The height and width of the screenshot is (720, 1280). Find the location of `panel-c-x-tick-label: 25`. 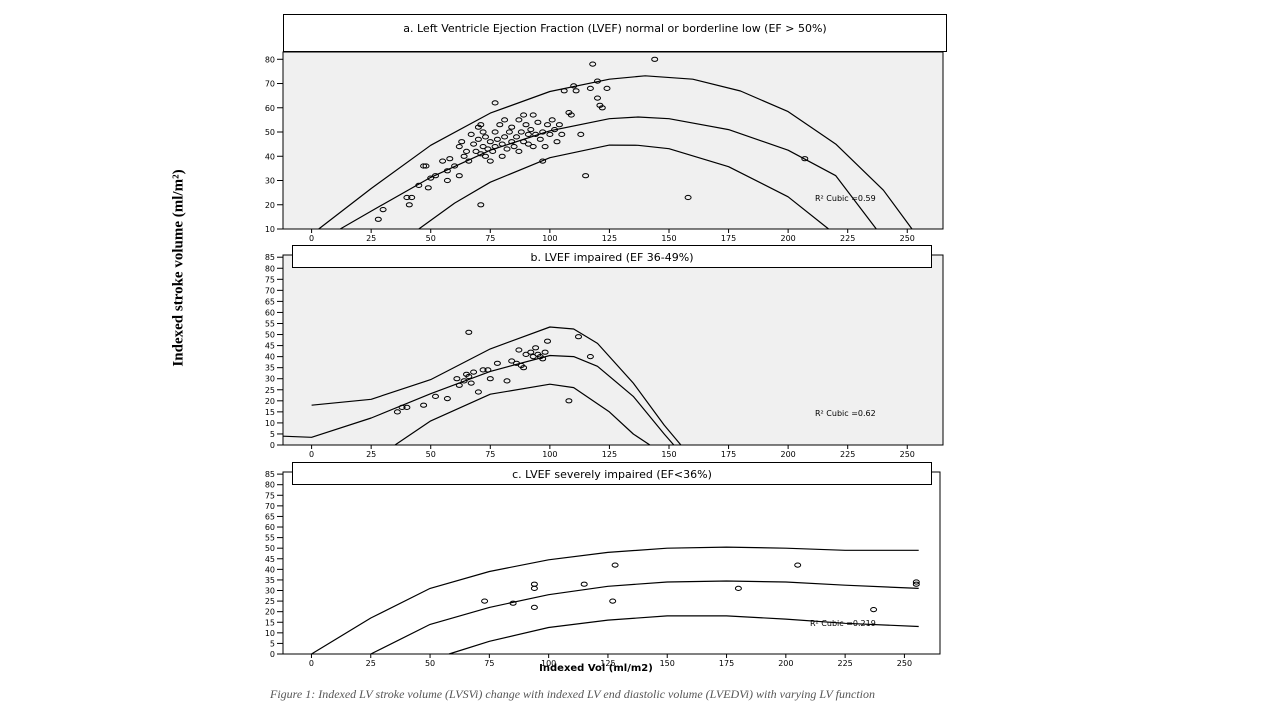

panel-c-x-tick-label: 25 is located at coordinates (371, 663).